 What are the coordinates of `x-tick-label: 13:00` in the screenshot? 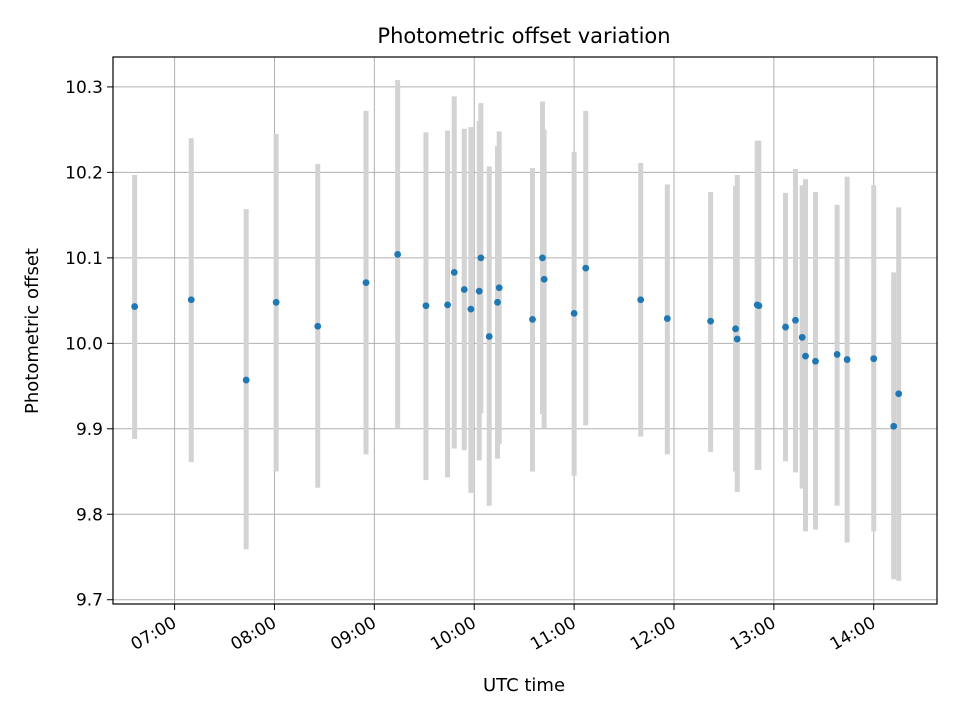 It's located at (753, 634).